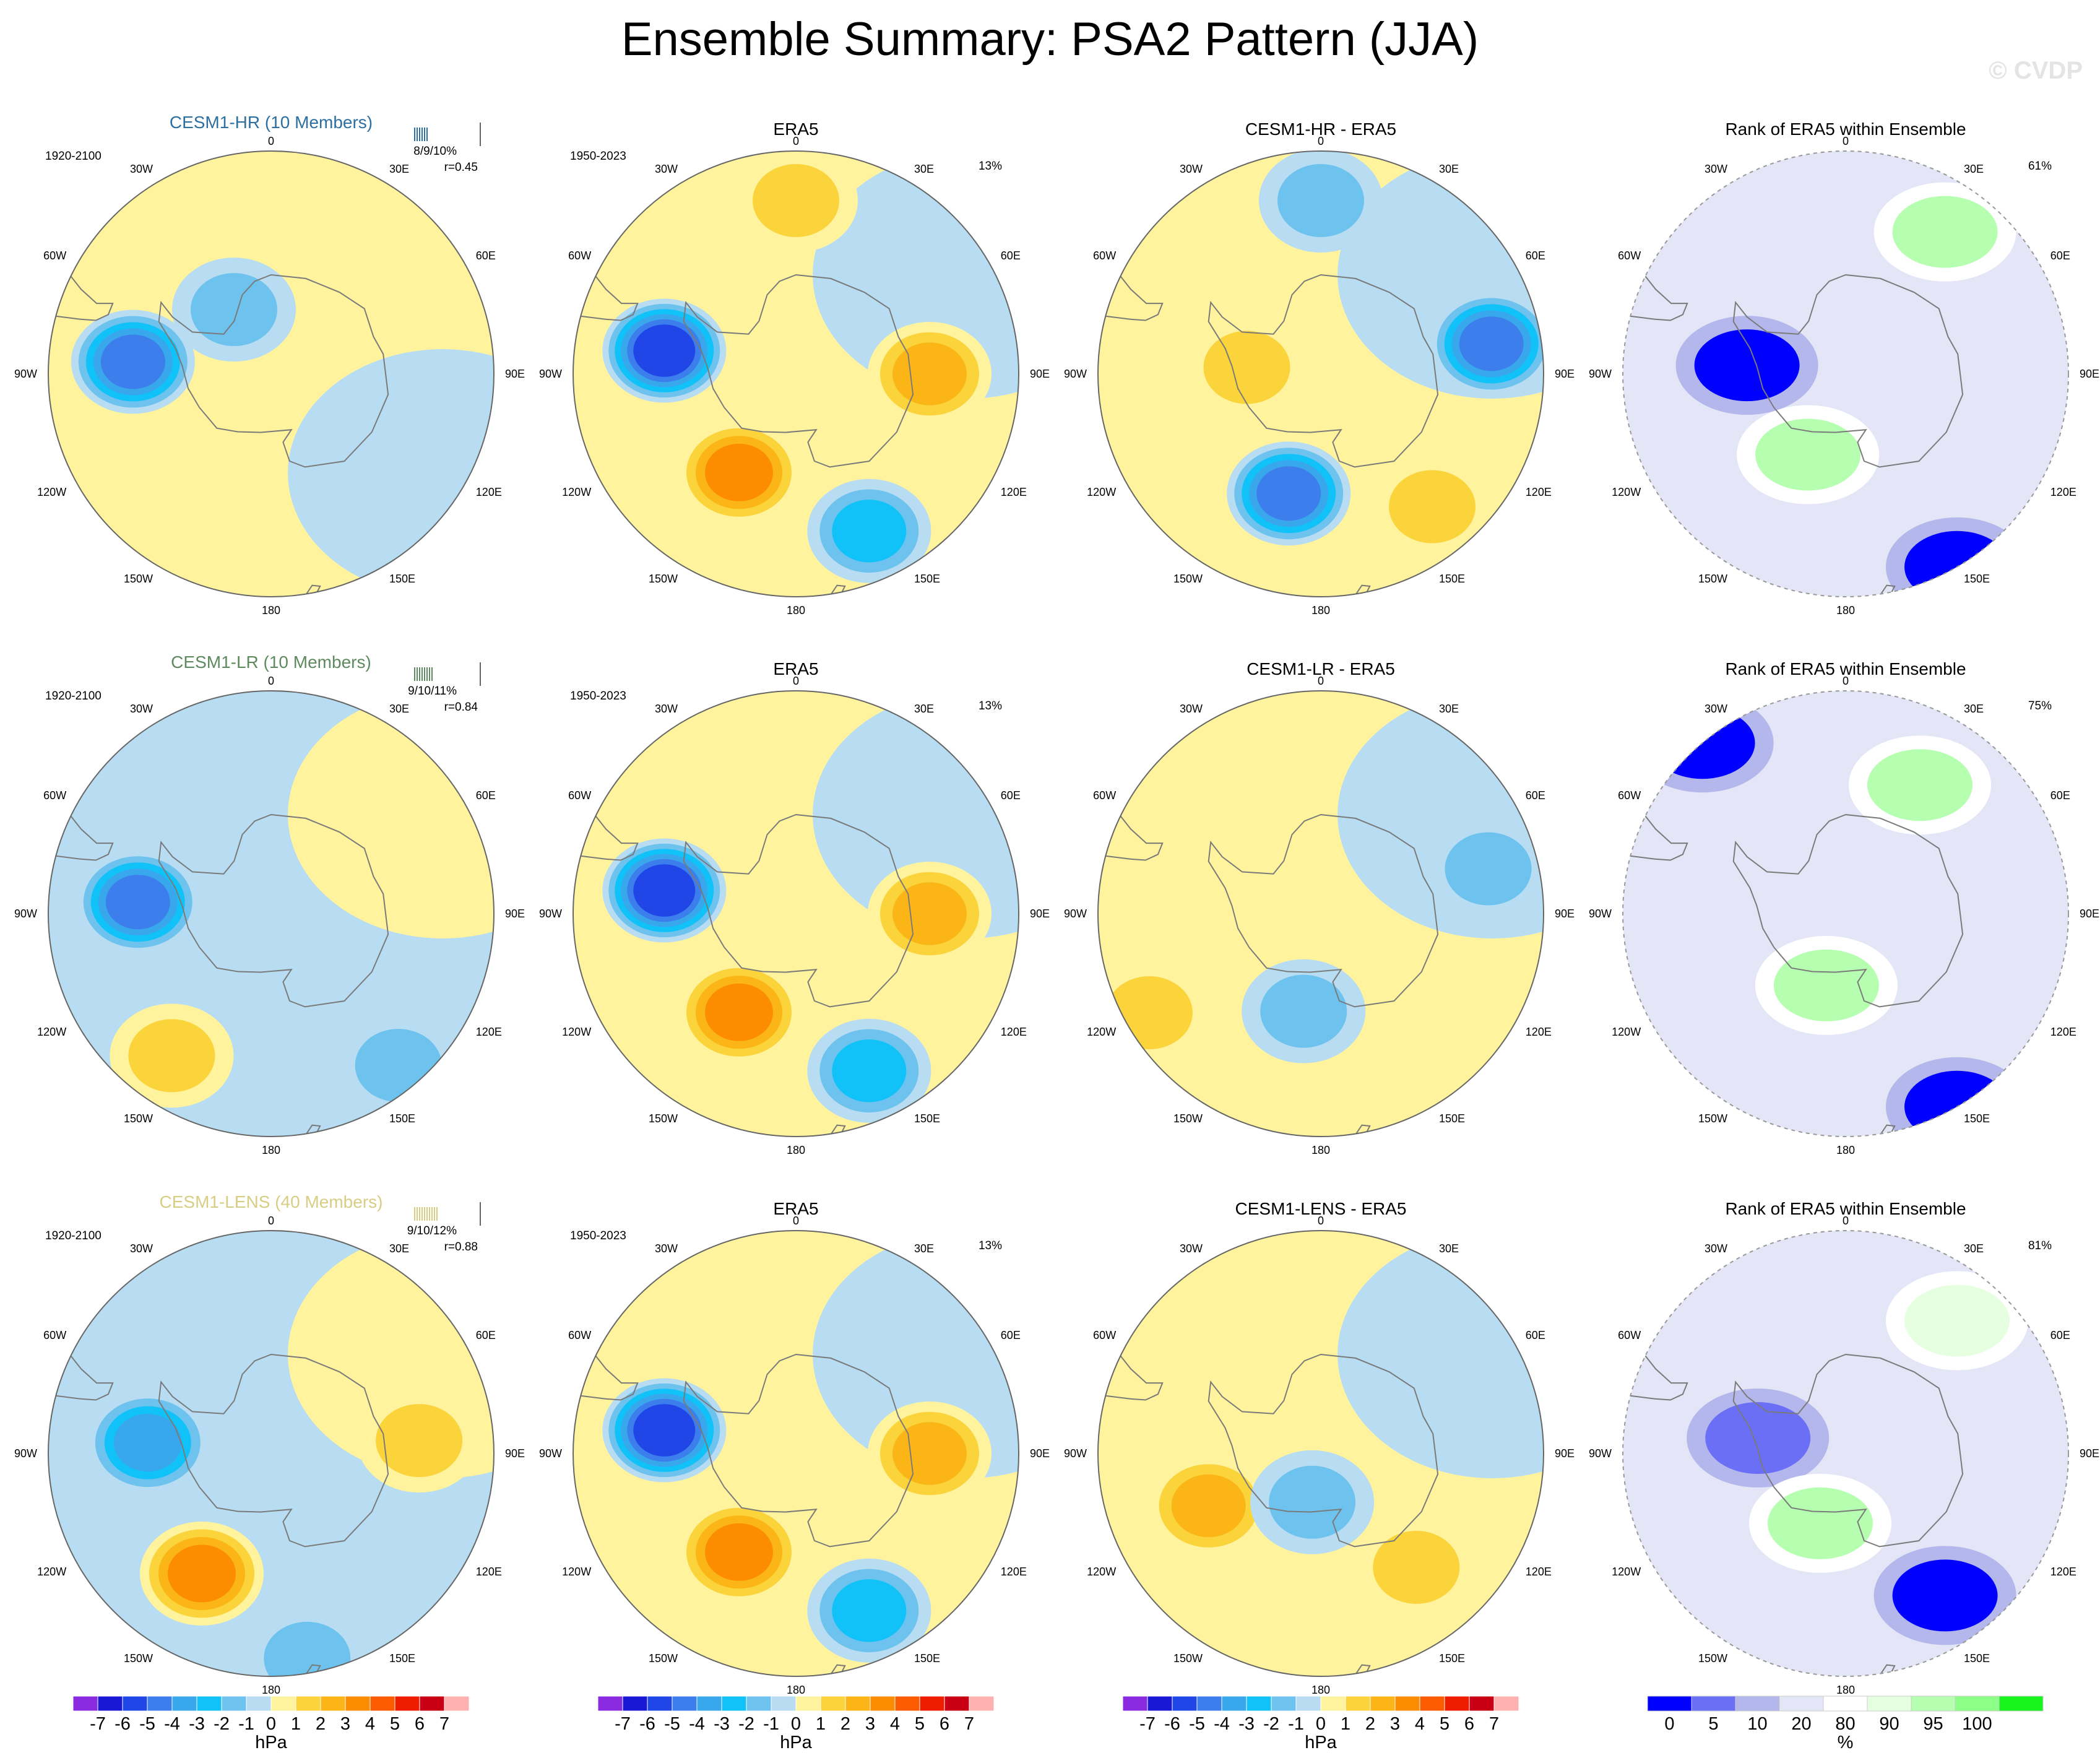  What do you see at coordinates (461, 1247) in the screenshot?
I see `model-r: r=0.88` at bounding box center [461, 1247].